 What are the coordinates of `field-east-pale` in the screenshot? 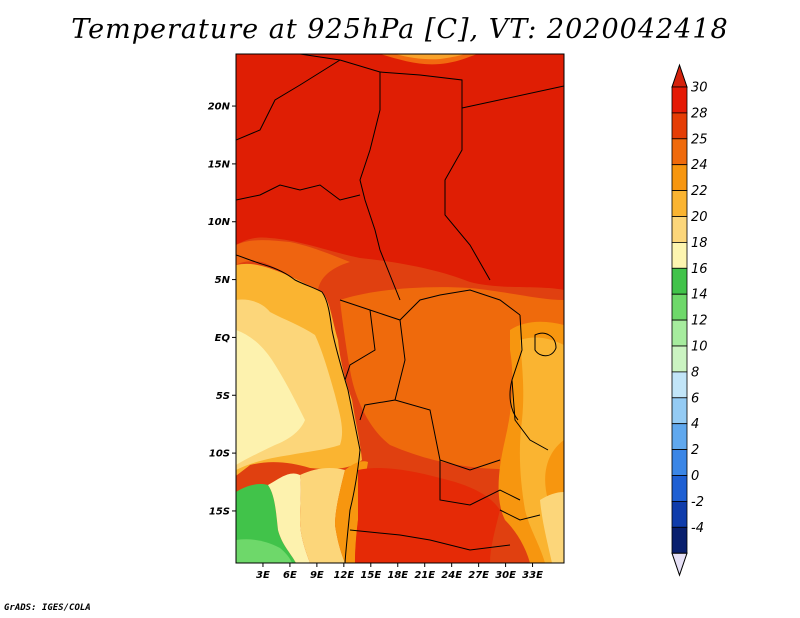 It's located at (552, 527).